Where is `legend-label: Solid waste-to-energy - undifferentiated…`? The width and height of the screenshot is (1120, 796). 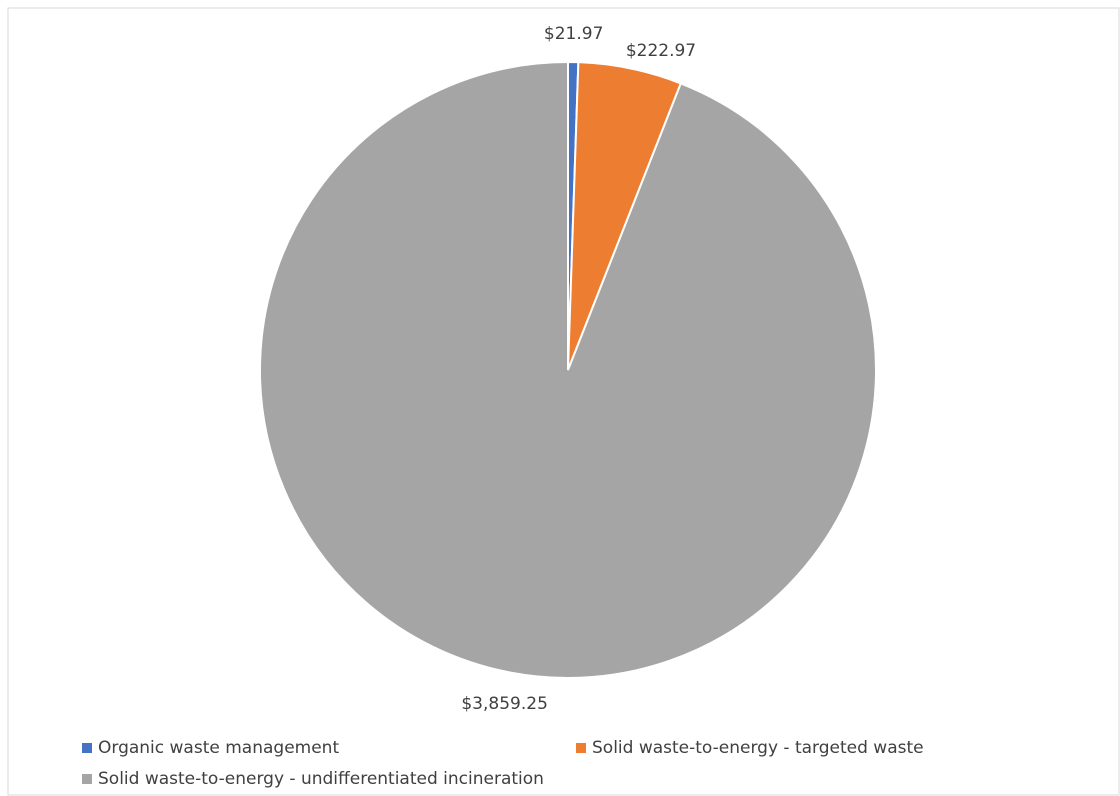 legend-label: Solid waste-to-energy - undifferentiated… is located at coordinates (321, 779).